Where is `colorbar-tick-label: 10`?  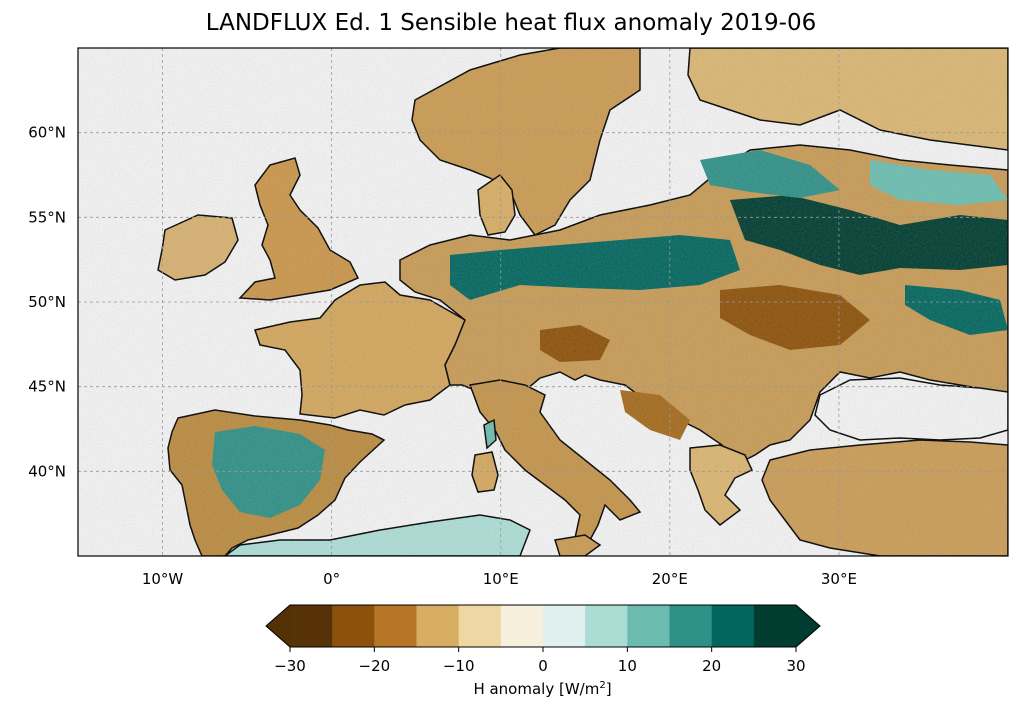
colorbar-tick-label: 10 is located at coordinates (627, 666).